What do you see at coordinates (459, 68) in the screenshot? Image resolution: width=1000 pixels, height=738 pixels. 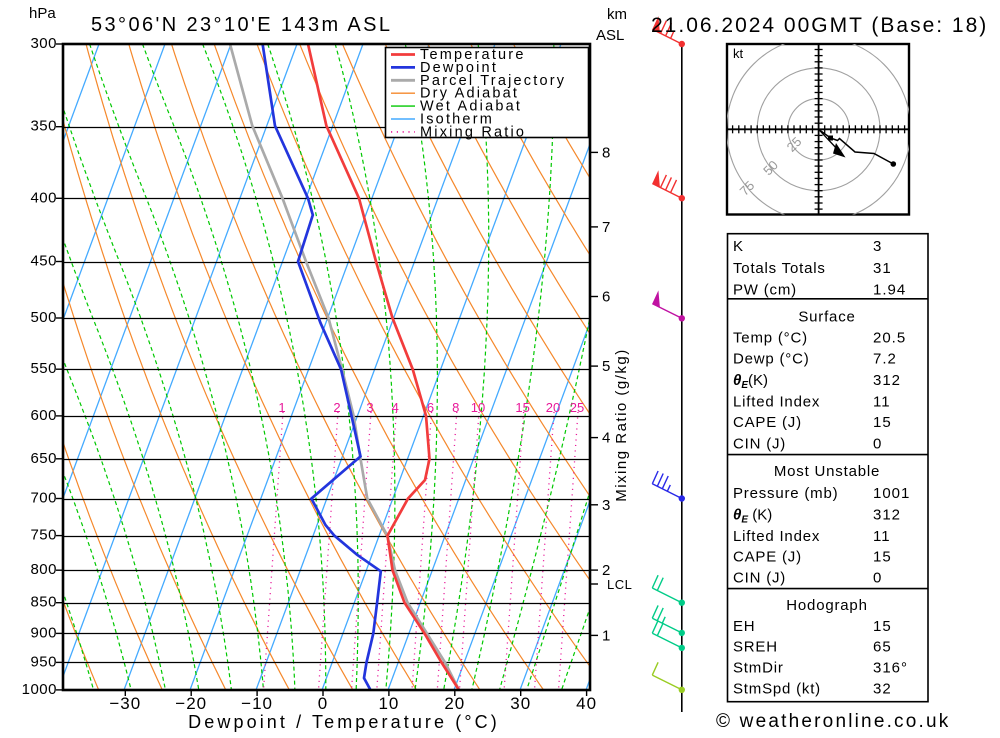 I see `svg-text: Dewpoint` at bounding box center [459, 68].